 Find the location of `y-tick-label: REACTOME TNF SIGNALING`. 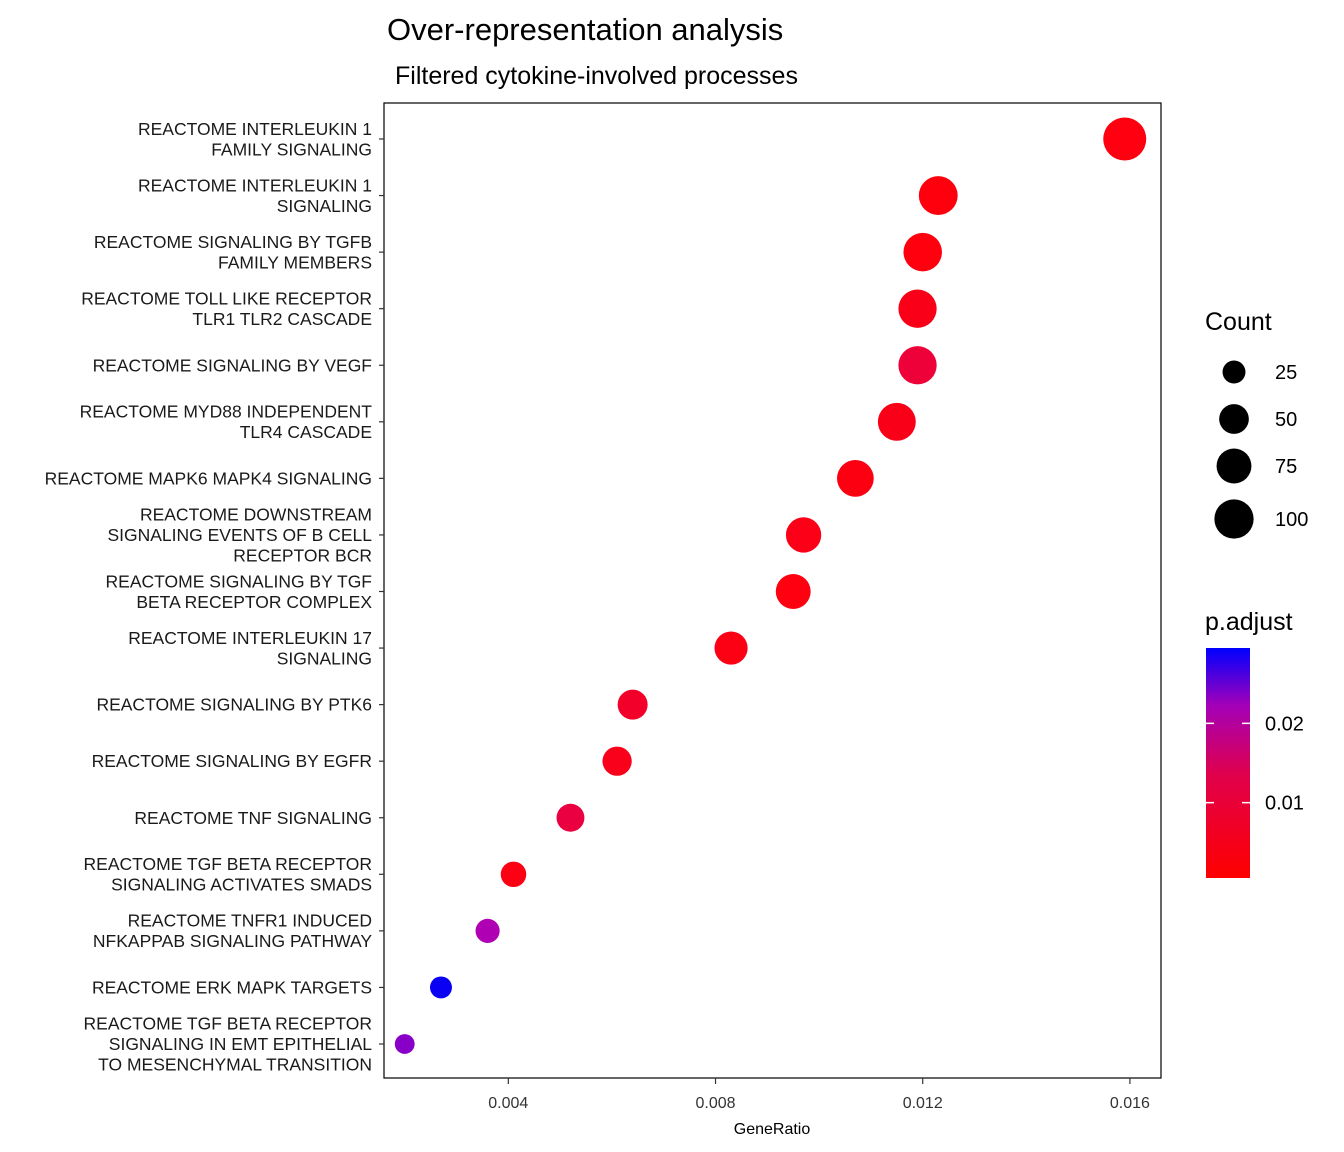

y-tick-label: REACTOME TNF SIGNALING is located at coordinates (253, 818).